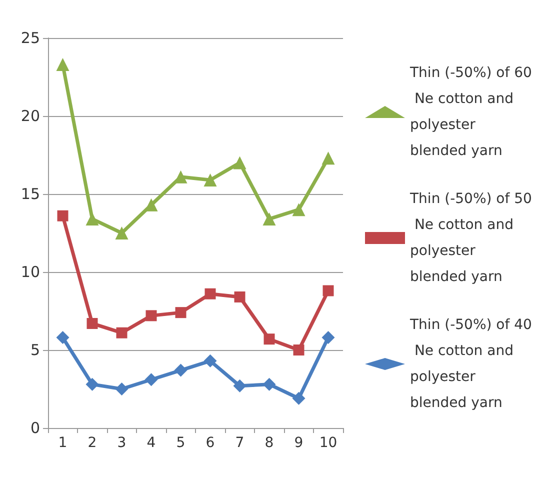 This screenshot has width=557, height=477. Describe the element at coordinates (269, 443) in the screenshot. I see `x-tick-label: 8` at that location.